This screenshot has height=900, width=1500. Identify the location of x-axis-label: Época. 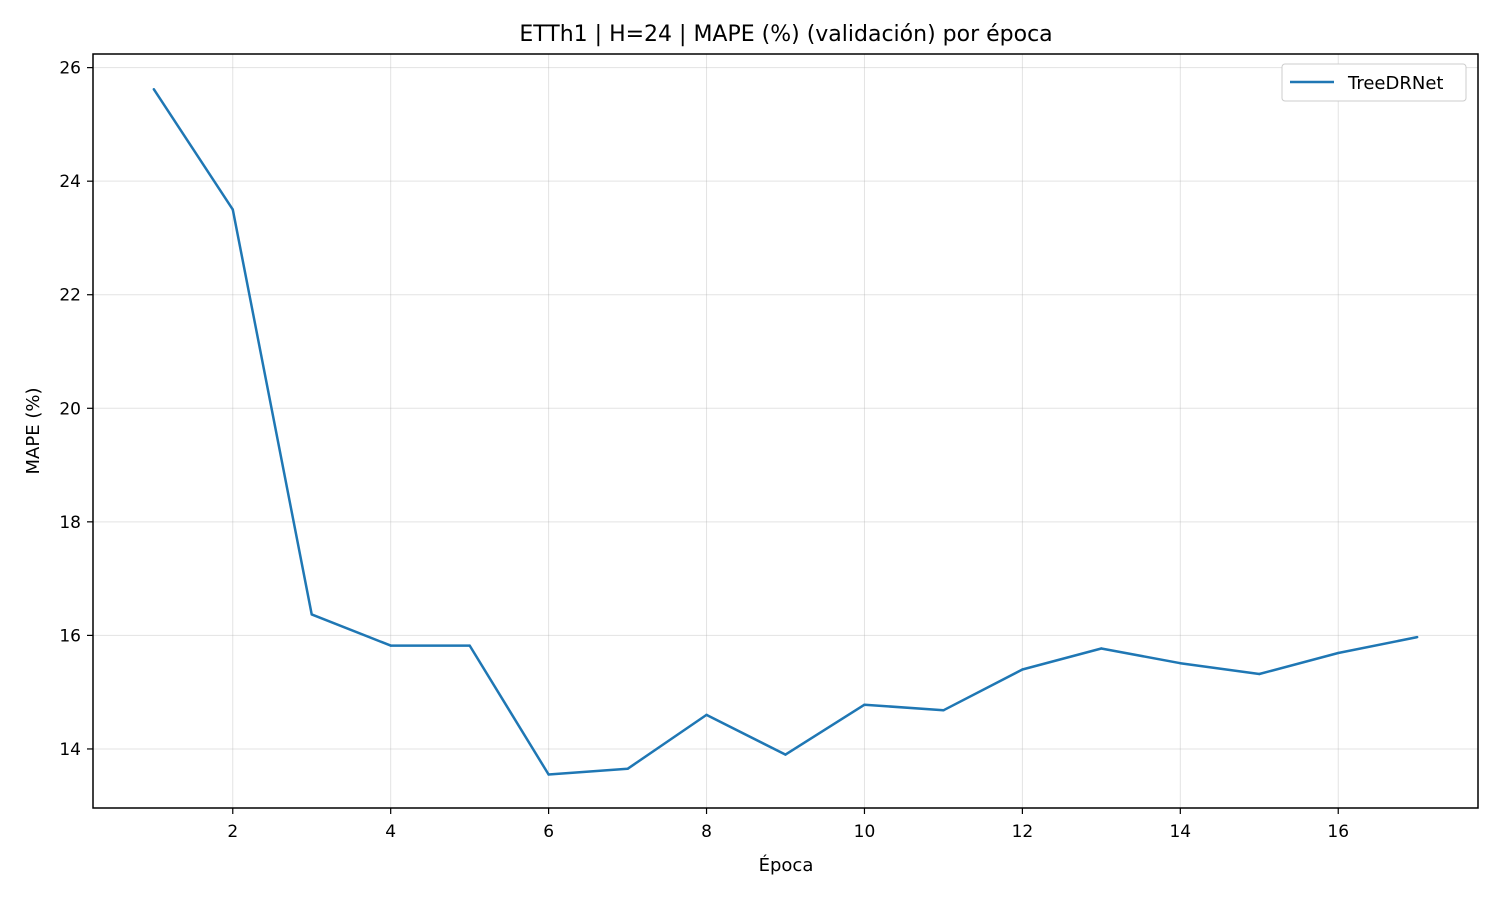
(786, 865).